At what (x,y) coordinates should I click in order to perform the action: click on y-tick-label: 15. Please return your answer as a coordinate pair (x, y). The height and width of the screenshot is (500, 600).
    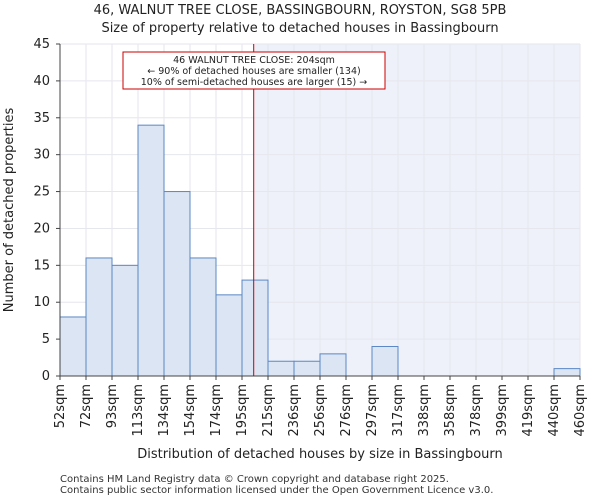
    Looking at the image, I should click on (41, 265).